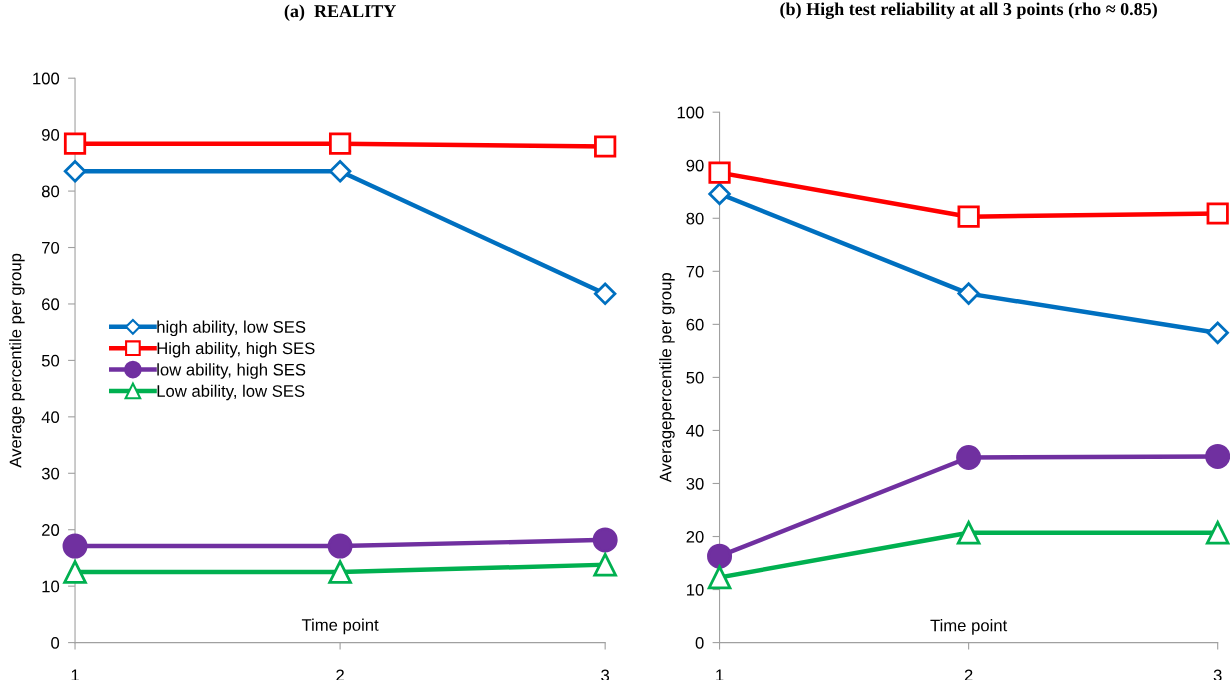 Image resolution: width=1230 pixels, height=680 pixels. I want to click on y-axis-title: Average percentile per group, so click(17, 360).